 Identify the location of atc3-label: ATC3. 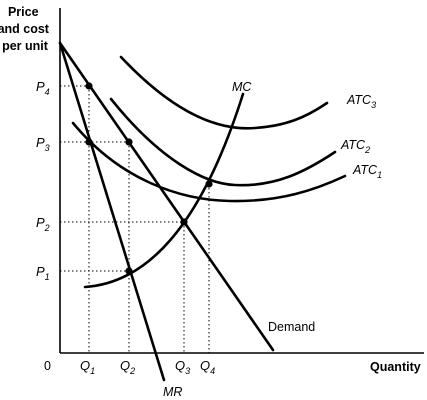
(361, 101).